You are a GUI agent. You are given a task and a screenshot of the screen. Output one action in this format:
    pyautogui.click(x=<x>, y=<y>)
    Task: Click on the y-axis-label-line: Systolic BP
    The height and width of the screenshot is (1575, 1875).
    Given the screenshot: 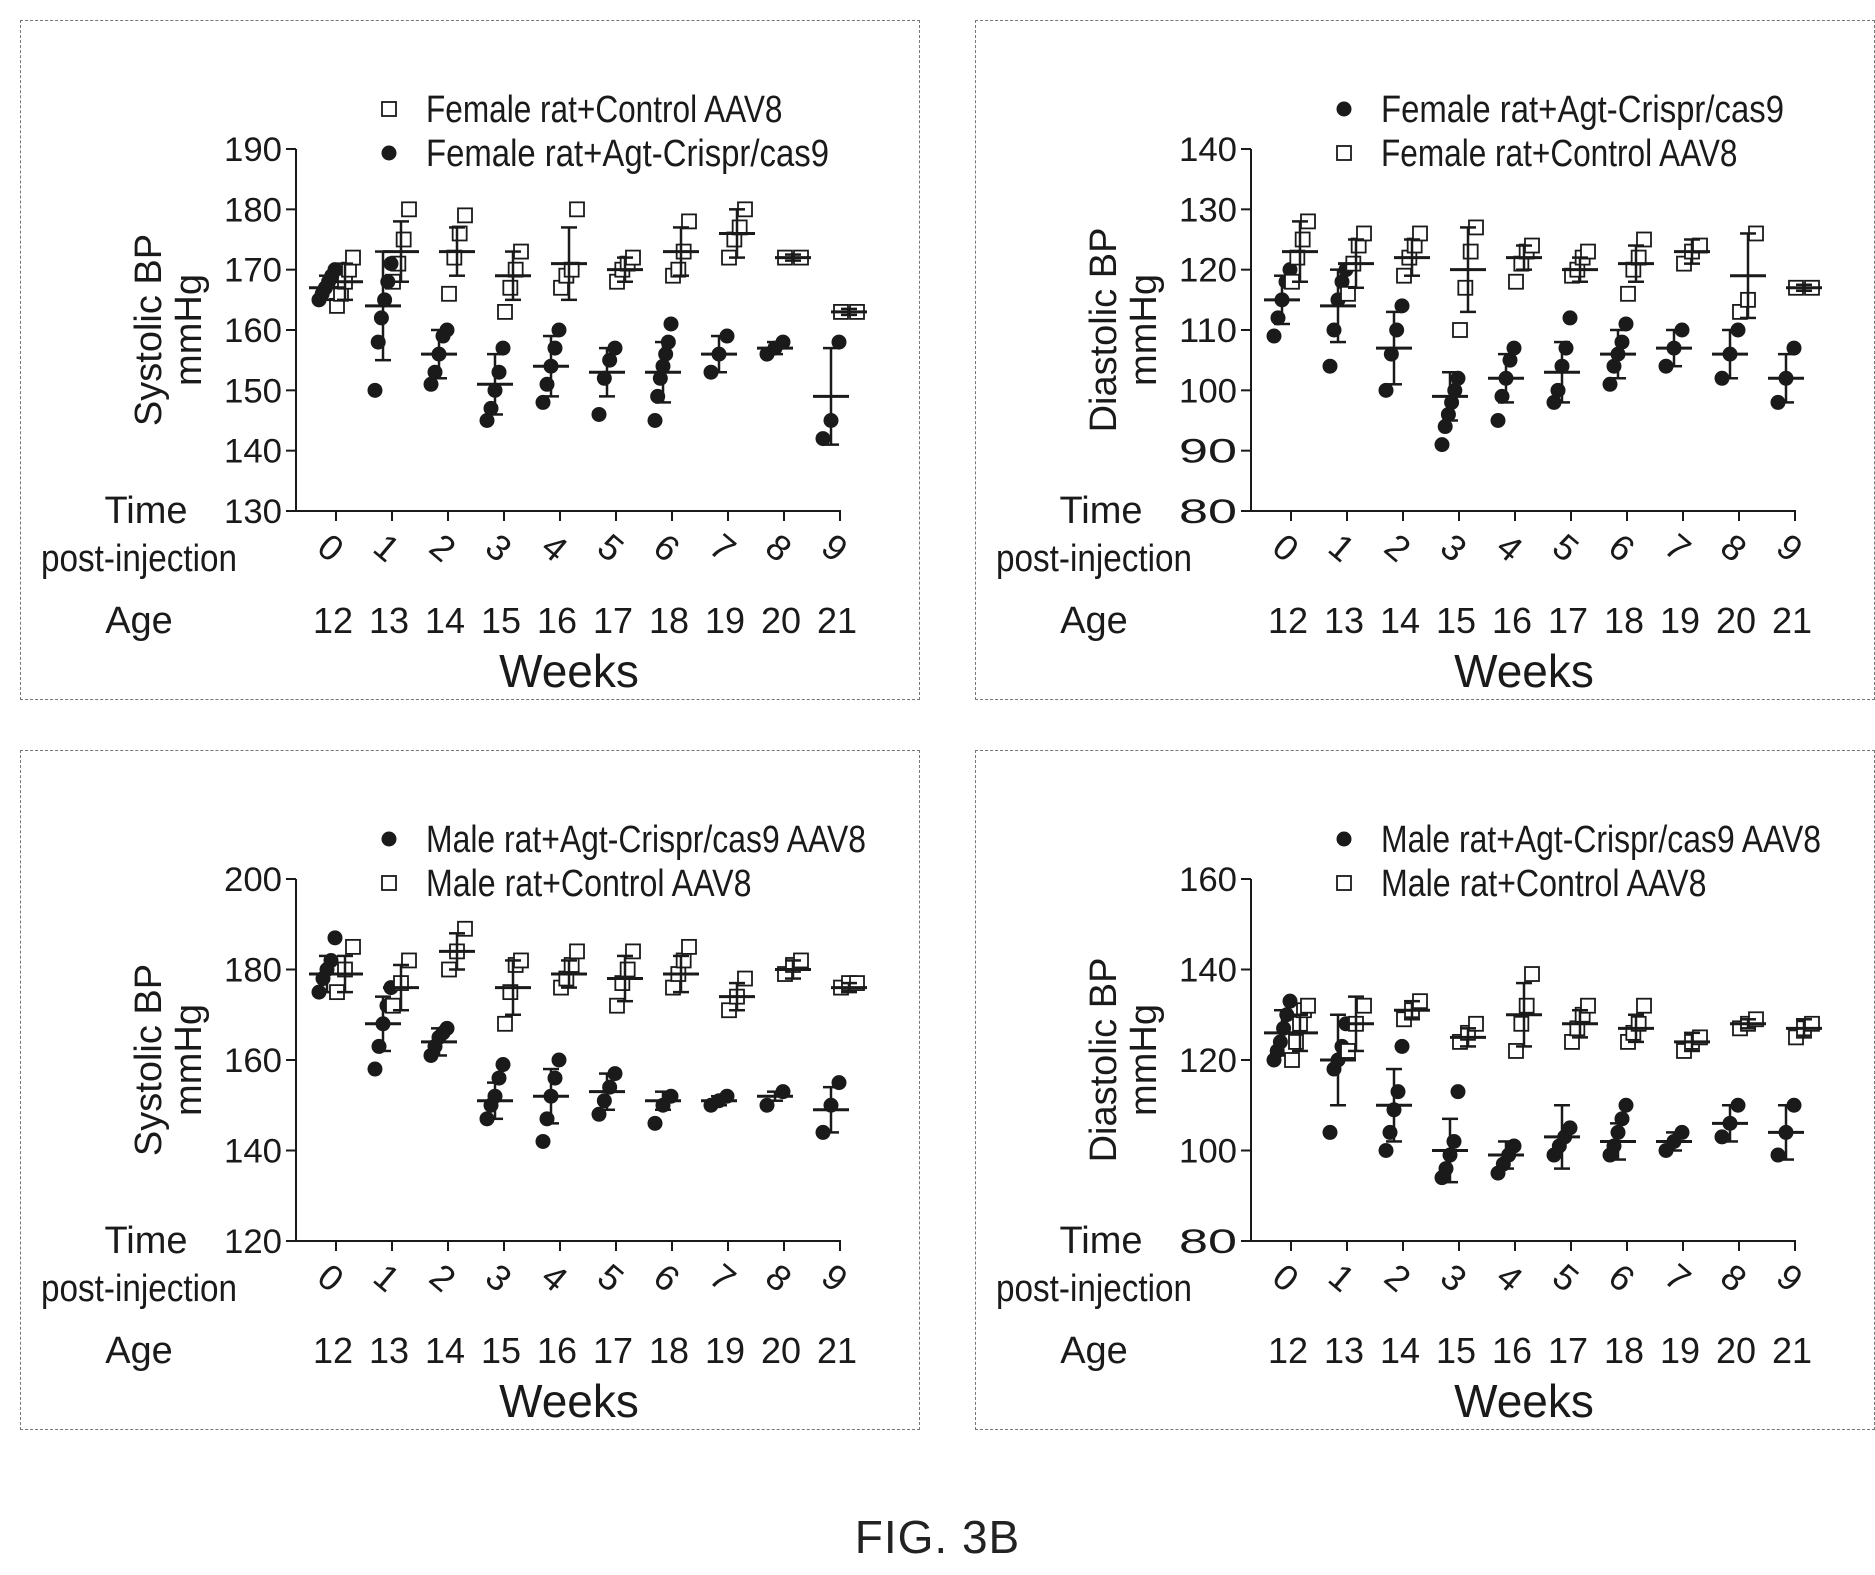 What is the action you would take?
    pyautogui.click(x=149, y=1060)
    